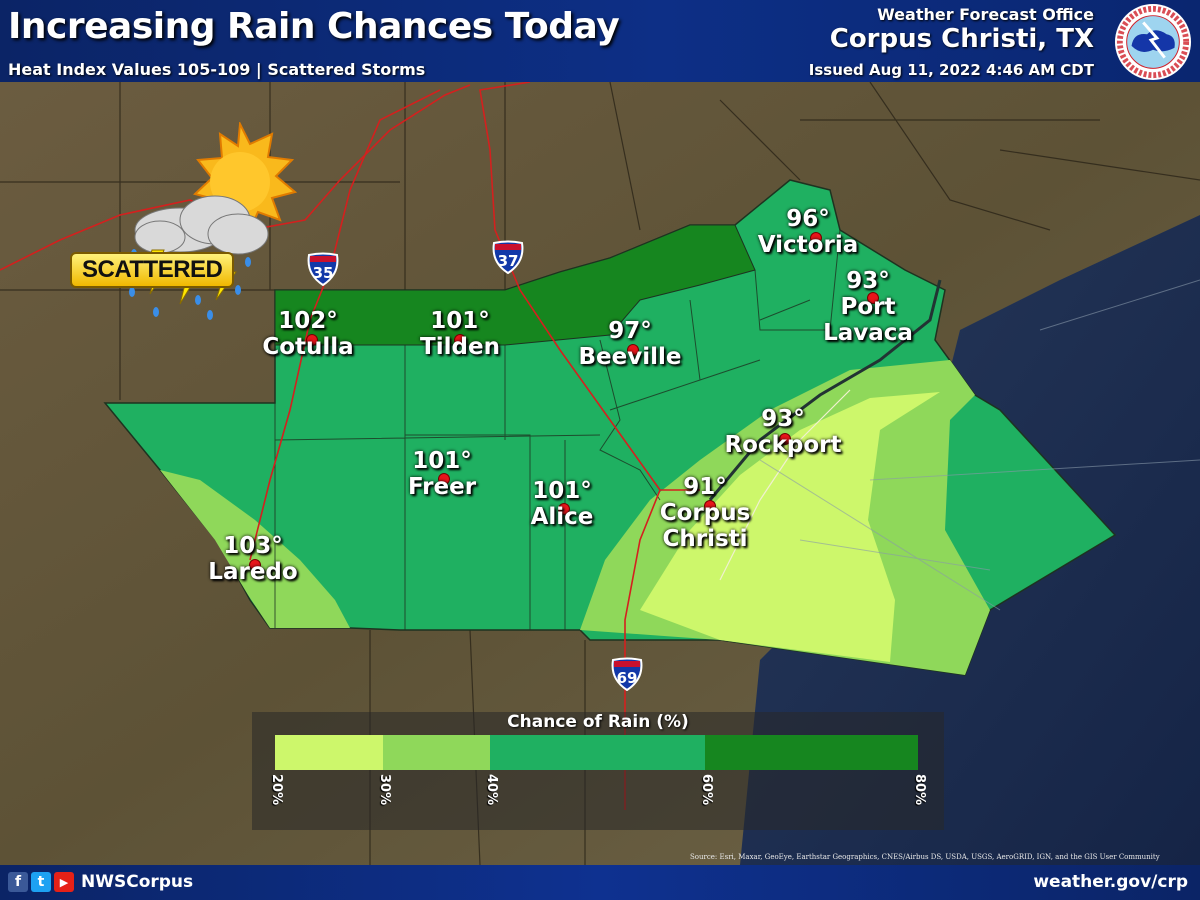  I want to click on legend-tick: 30%, so click(384, 790).